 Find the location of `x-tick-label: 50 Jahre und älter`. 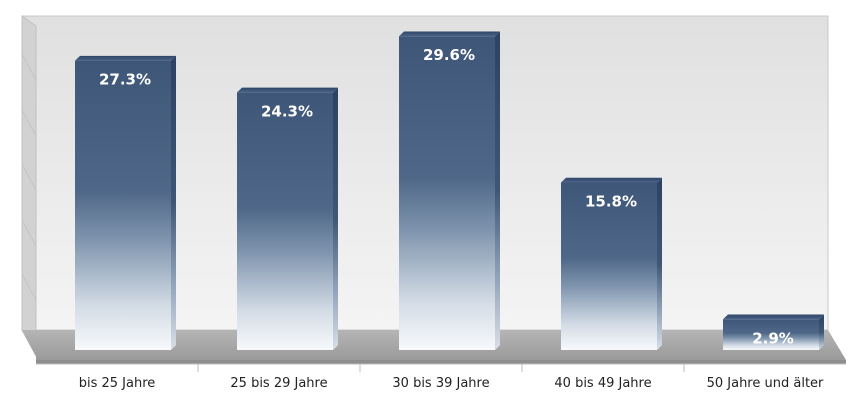

x-tick-label: 50 Jahre und älter is located at coordinates (765, 383).